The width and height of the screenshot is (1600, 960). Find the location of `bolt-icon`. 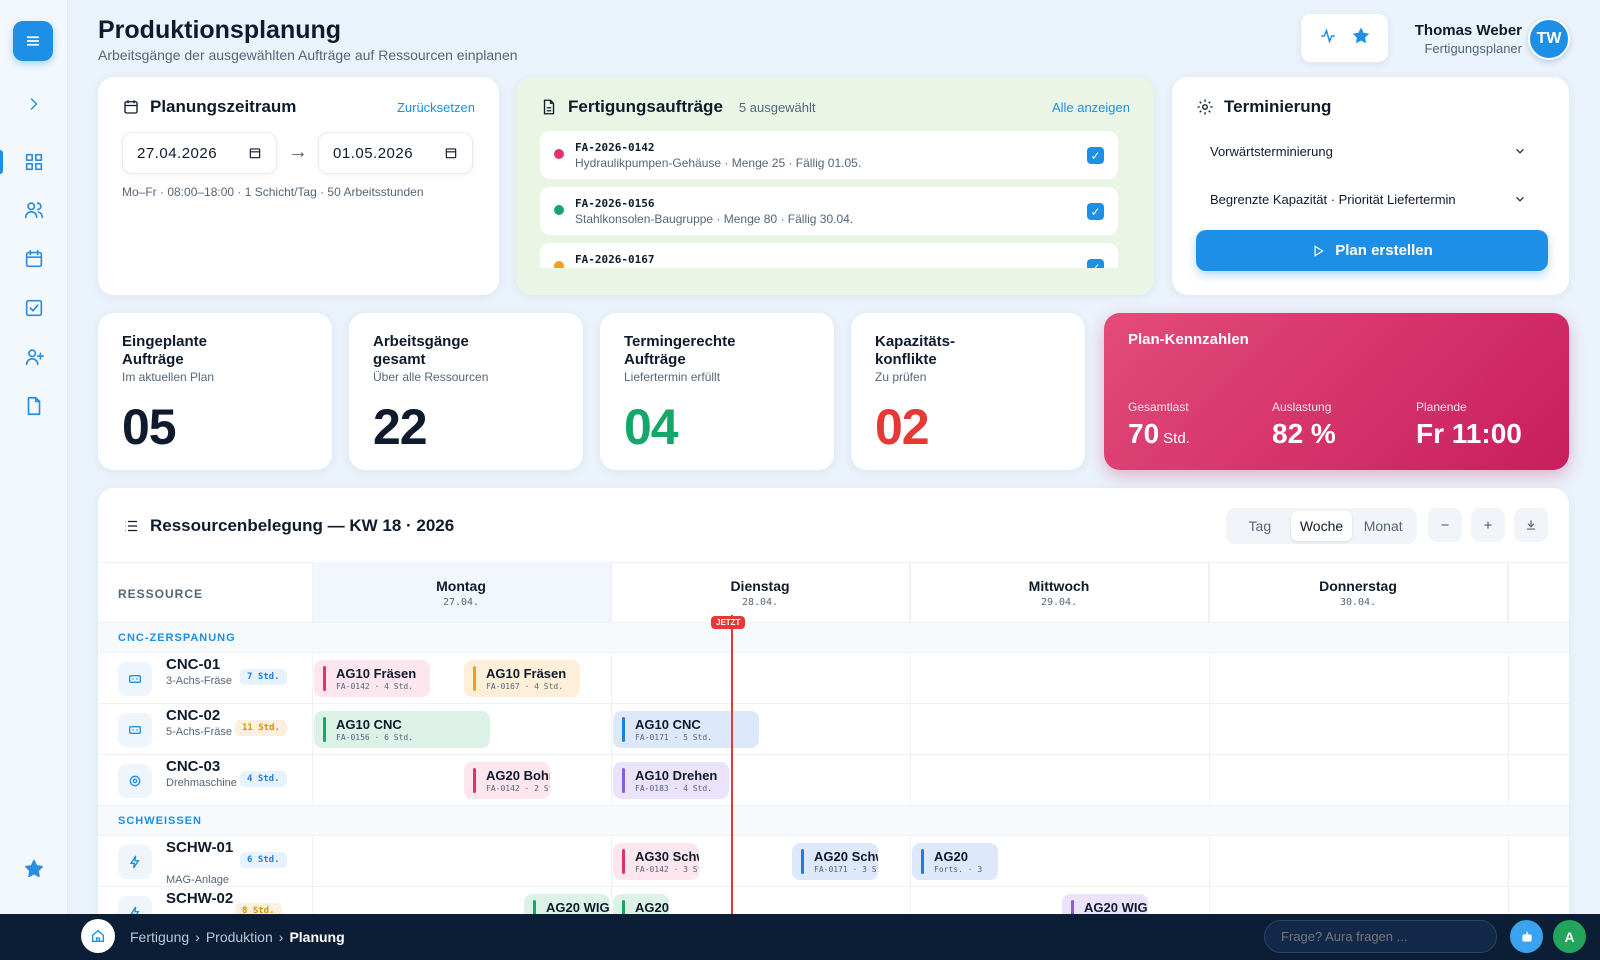

bolt-icon is located at coordinates (134, 862).